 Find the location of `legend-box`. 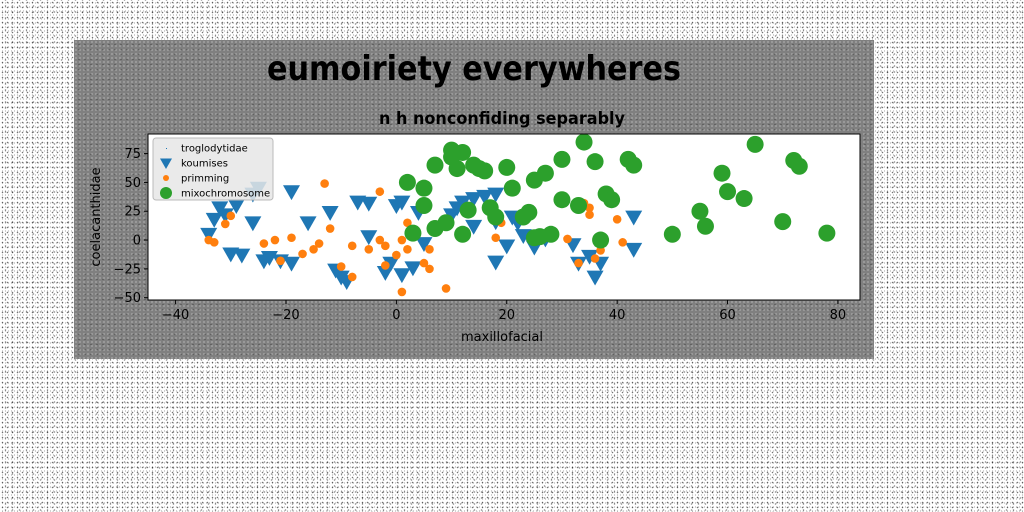

legend-box is located at coordinates (213, 169).